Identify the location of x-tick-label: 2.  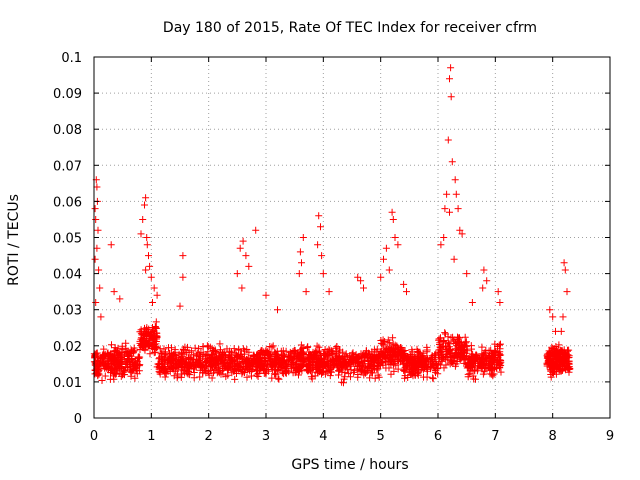
(209, 436).